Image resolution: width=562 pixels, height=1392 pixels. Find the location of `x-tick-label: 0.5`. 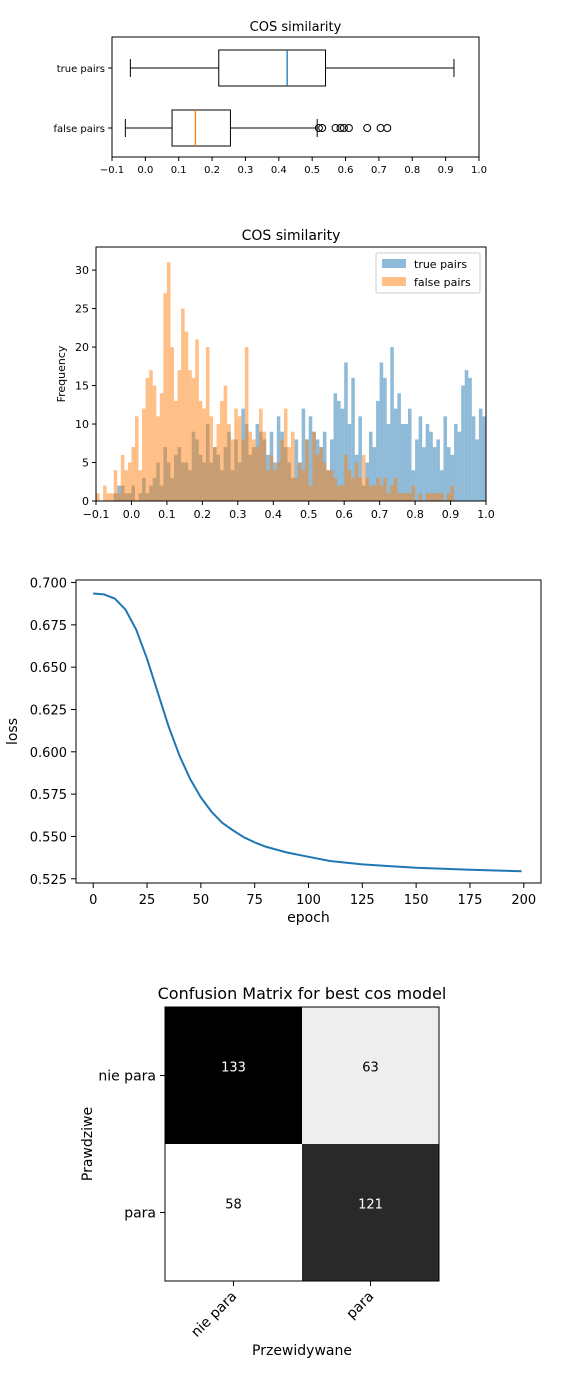

x-tick-label: 0.5 is located at coordinates (309, 514).